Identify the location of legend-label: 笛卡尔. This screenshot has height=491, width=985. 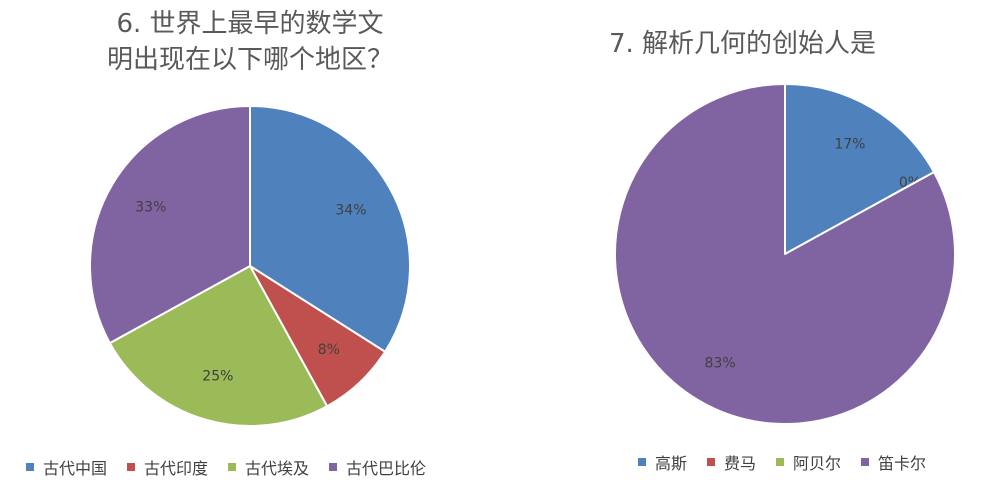
(902, 463).